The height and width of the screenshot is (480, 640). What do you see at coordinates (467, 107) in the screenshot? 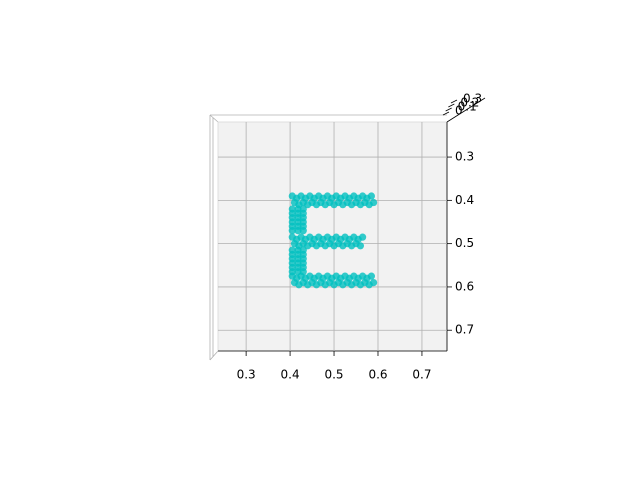
I see `z-tick-label: 0.1` at bounding box center [467, 107].